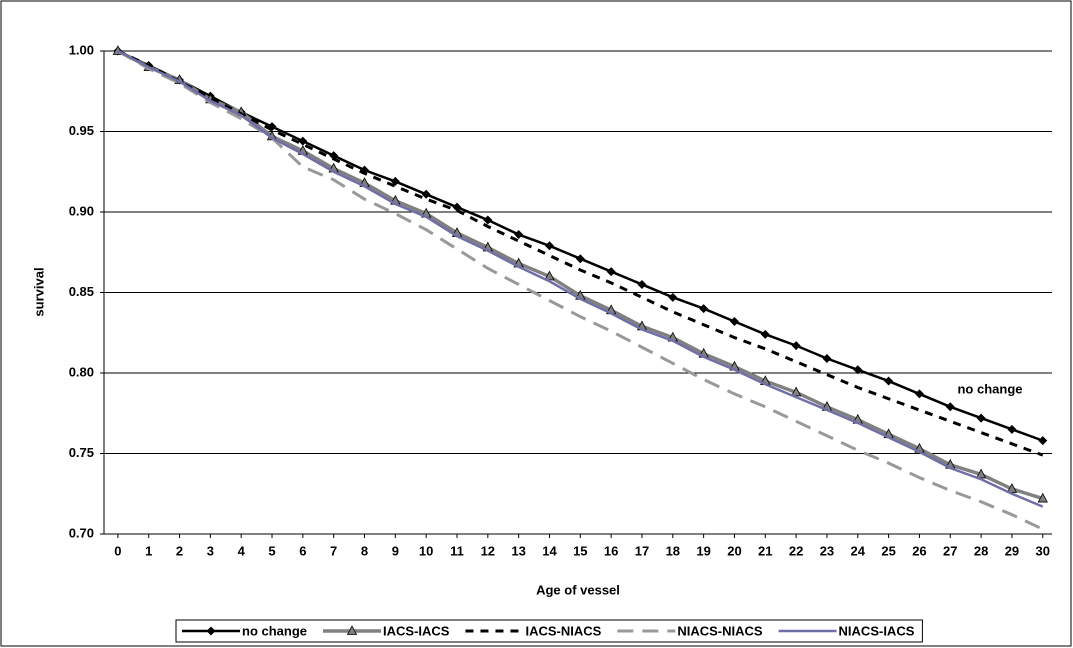 Image resolution: width=1073 pixels, height=648 pixels. I want to click on x-tick-label: 2, so click(179, 550).